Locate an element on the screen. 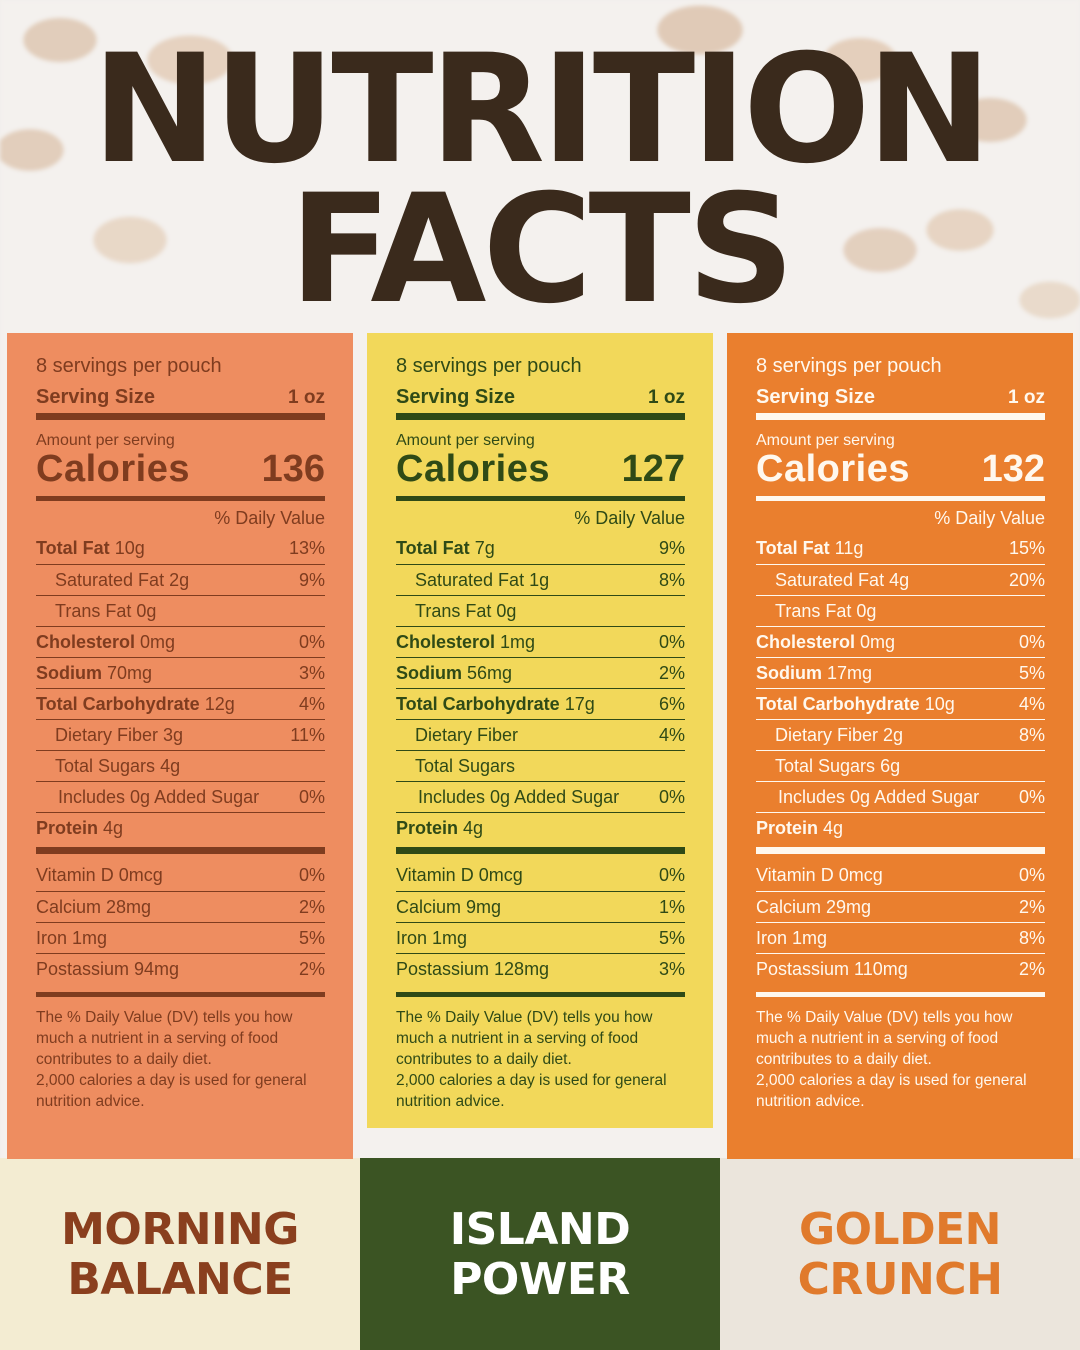 This screenshot has width=1080, height=1350. nutrient-name: Total Carbohydrate is located at coordinates (838, 703).